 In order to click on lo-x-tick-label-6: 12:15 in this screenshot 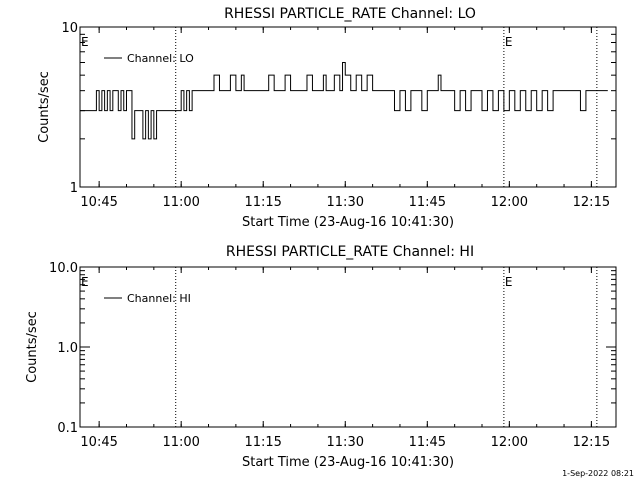, I will do `click(591, 202)`.